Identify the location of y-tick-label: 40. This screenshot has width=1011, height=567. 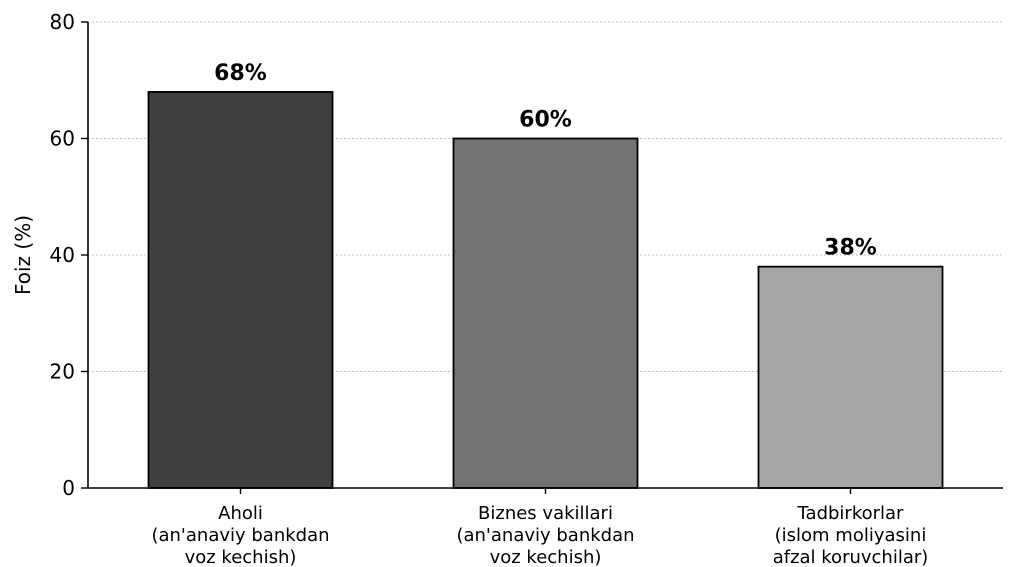
(62, 255).